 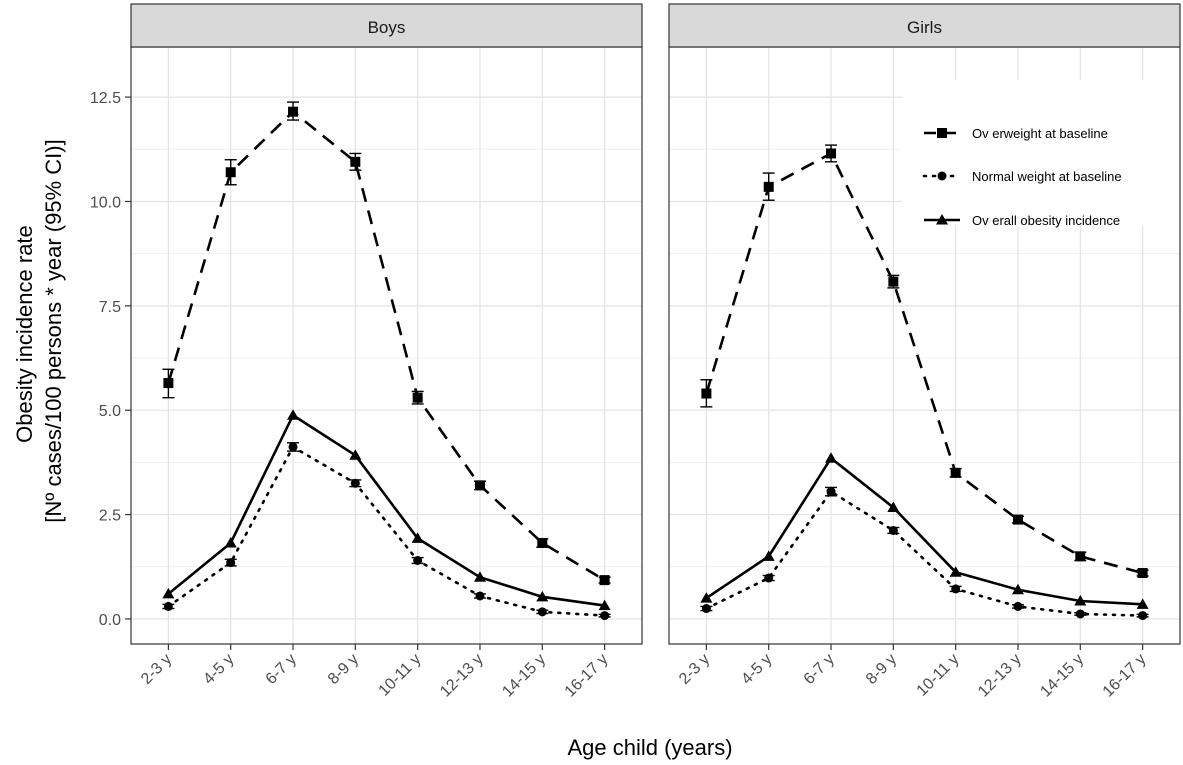 What do you see at coordinates (942, 219) in the screenshot?
I see `legend-key-triangle` at bounding box center [942, 219].